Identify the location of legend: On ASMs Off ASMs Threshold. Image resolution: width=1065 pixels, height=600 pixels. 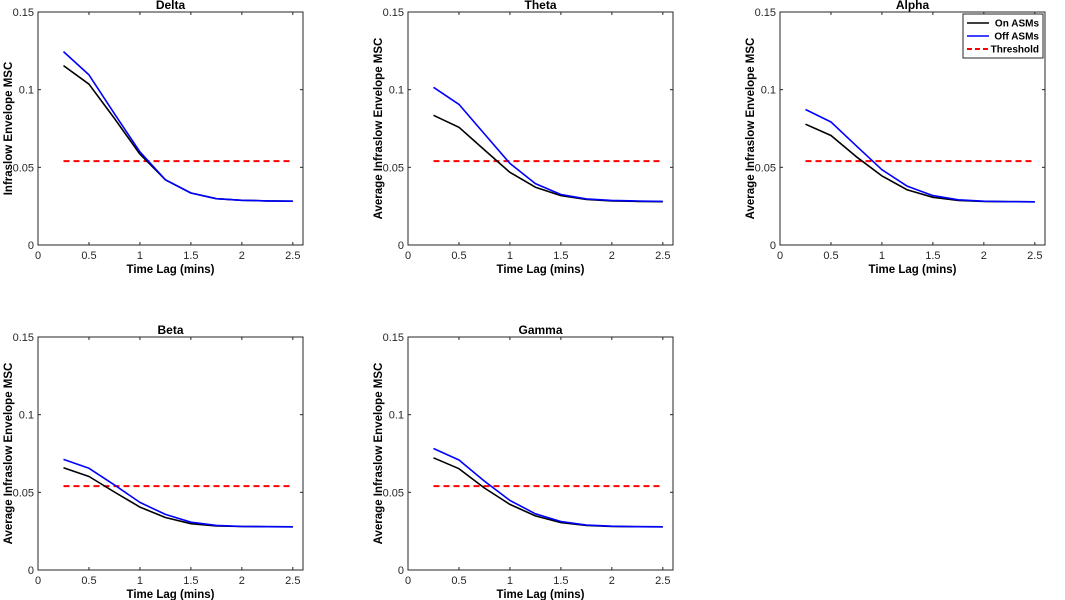
(1003, 36).